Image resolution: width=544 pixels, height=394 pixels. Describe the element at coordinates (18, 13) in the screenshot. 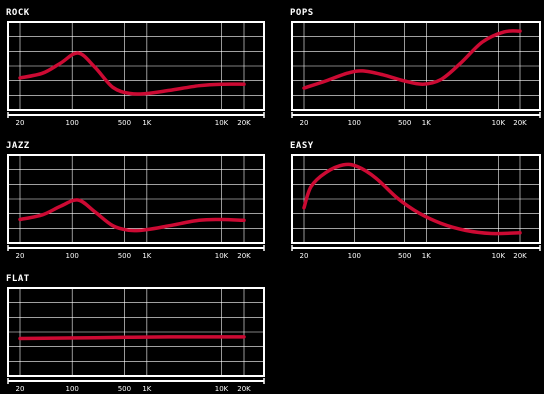

I see `preset-title: ROCK` at that location.